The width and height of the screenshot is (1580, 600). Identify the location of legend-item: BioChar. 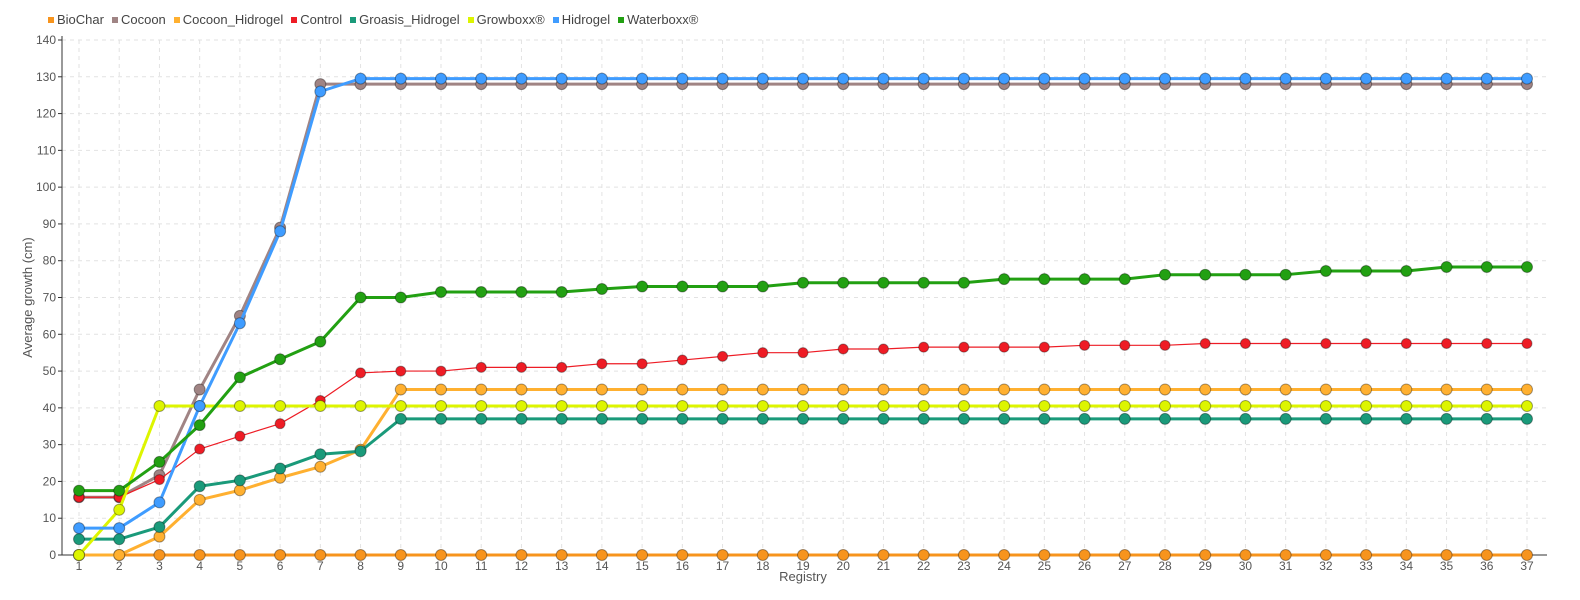
(76, 19).